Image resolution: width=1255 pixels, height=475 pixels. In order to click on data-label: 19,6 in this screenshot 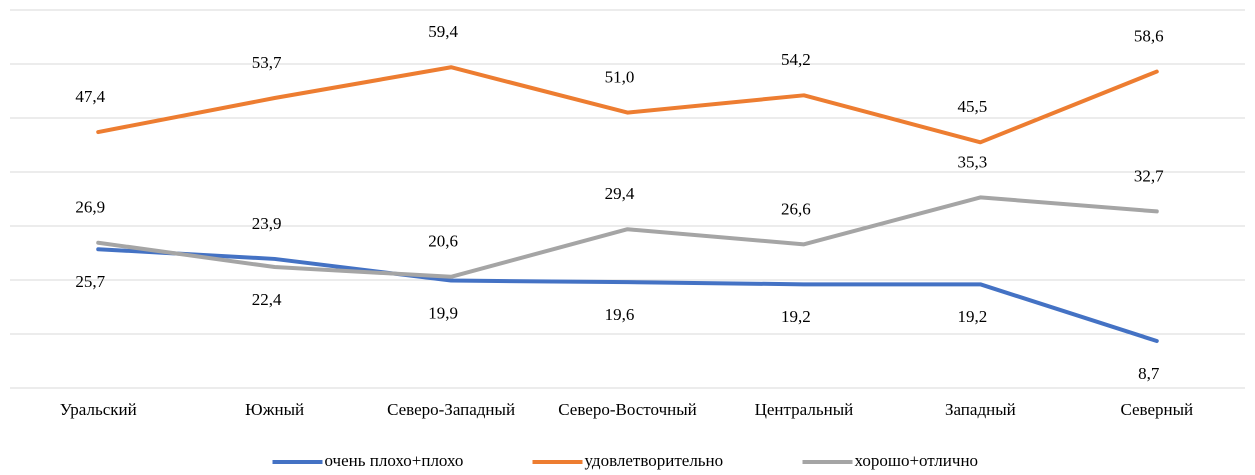, I will do `click(620, 314)`.